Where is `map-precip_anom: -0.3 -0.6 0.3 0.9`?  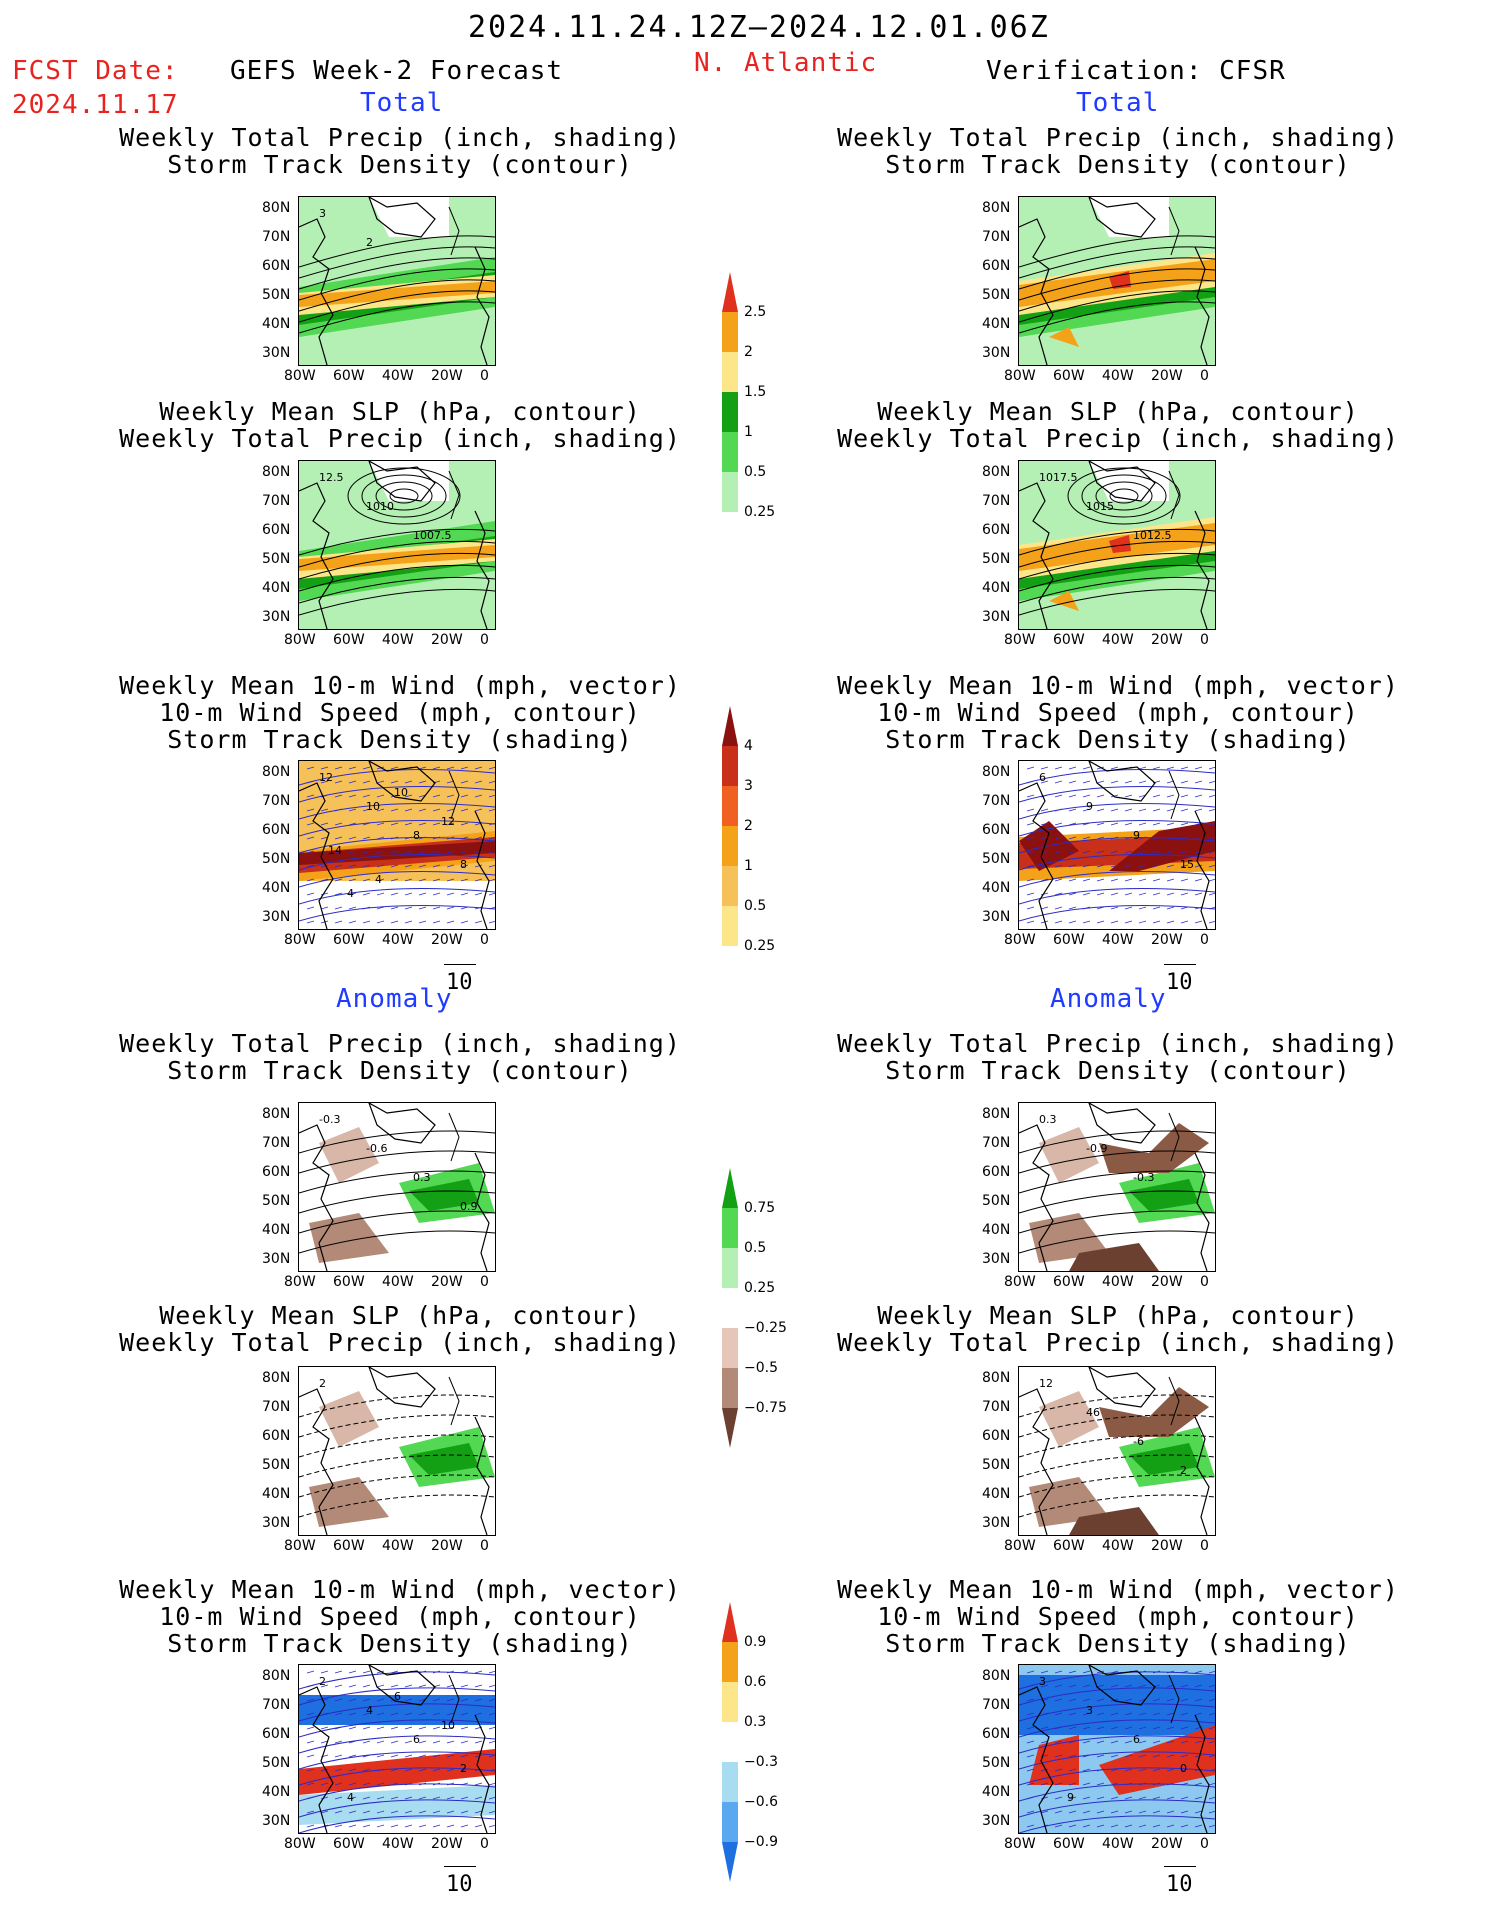
map-precip_anom: -0.3 -0.6 0.3 0.9 is located at coordinates (397, 1187).